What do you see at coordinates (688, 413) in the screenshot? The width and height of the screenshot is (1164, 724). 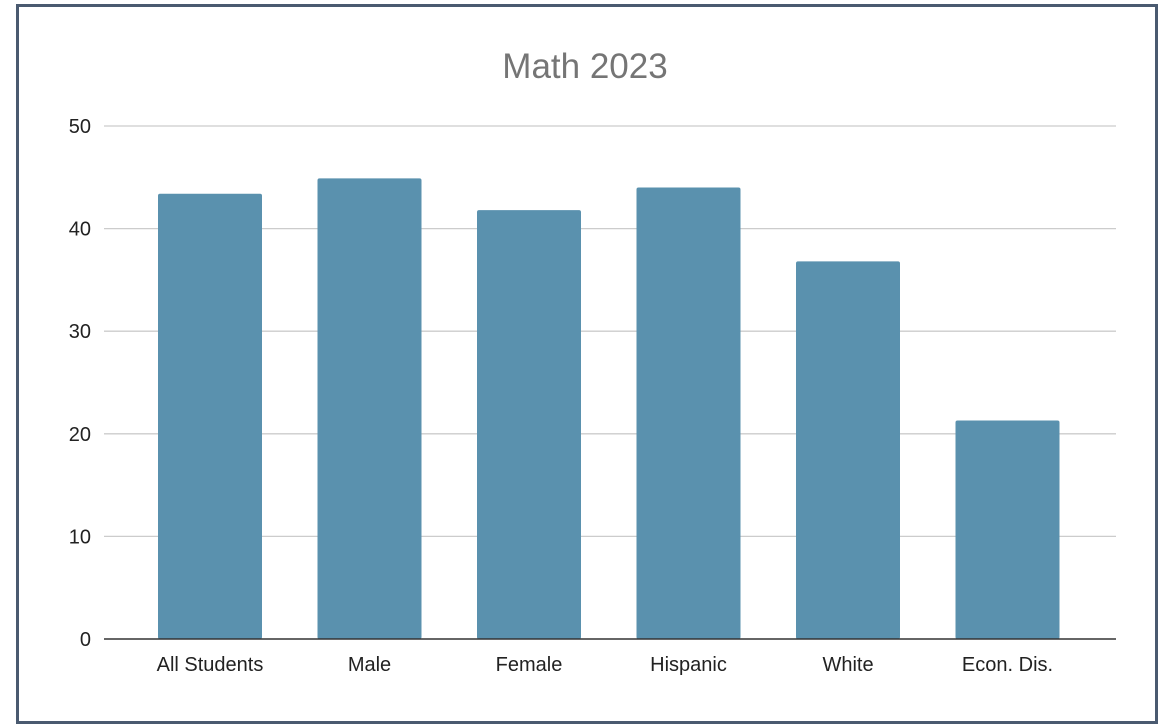 I see `bar-hispanic` at bounding box center [688, 413].